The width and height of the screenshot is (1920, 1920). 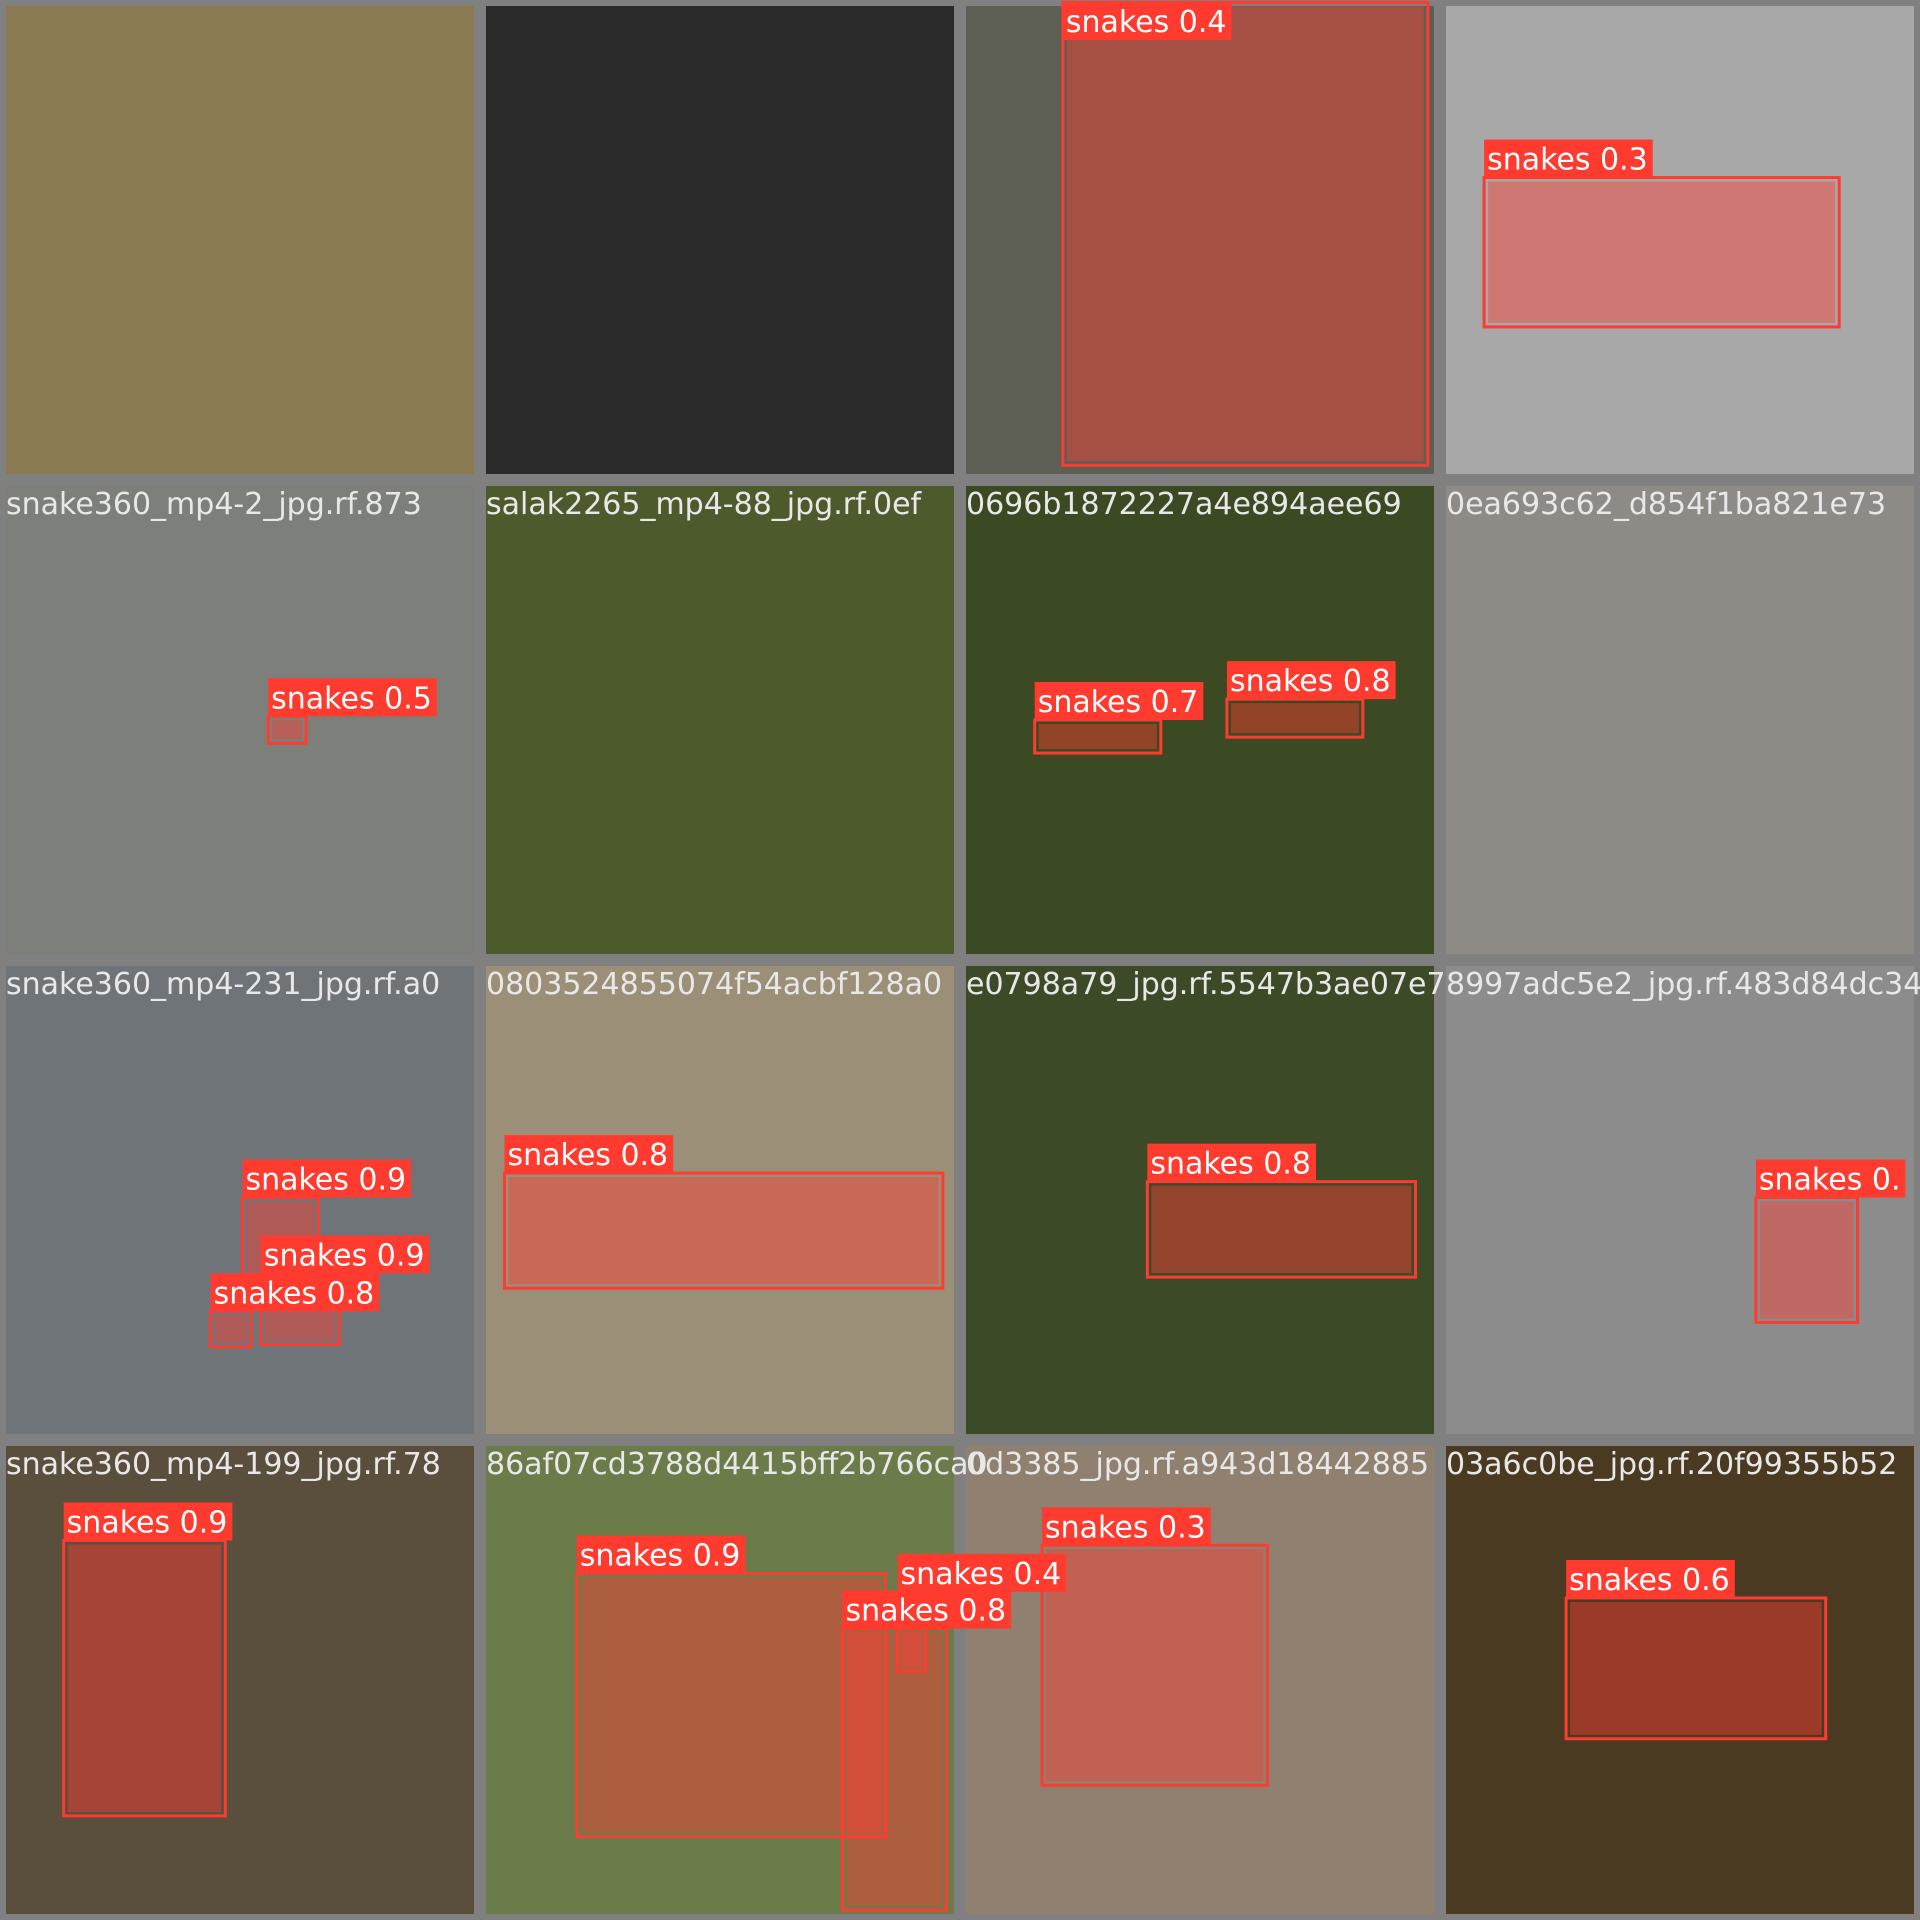 I want to click on filename: 0d3385_jpg.rf.a943d18442885, so click(x=1197, y=1464).